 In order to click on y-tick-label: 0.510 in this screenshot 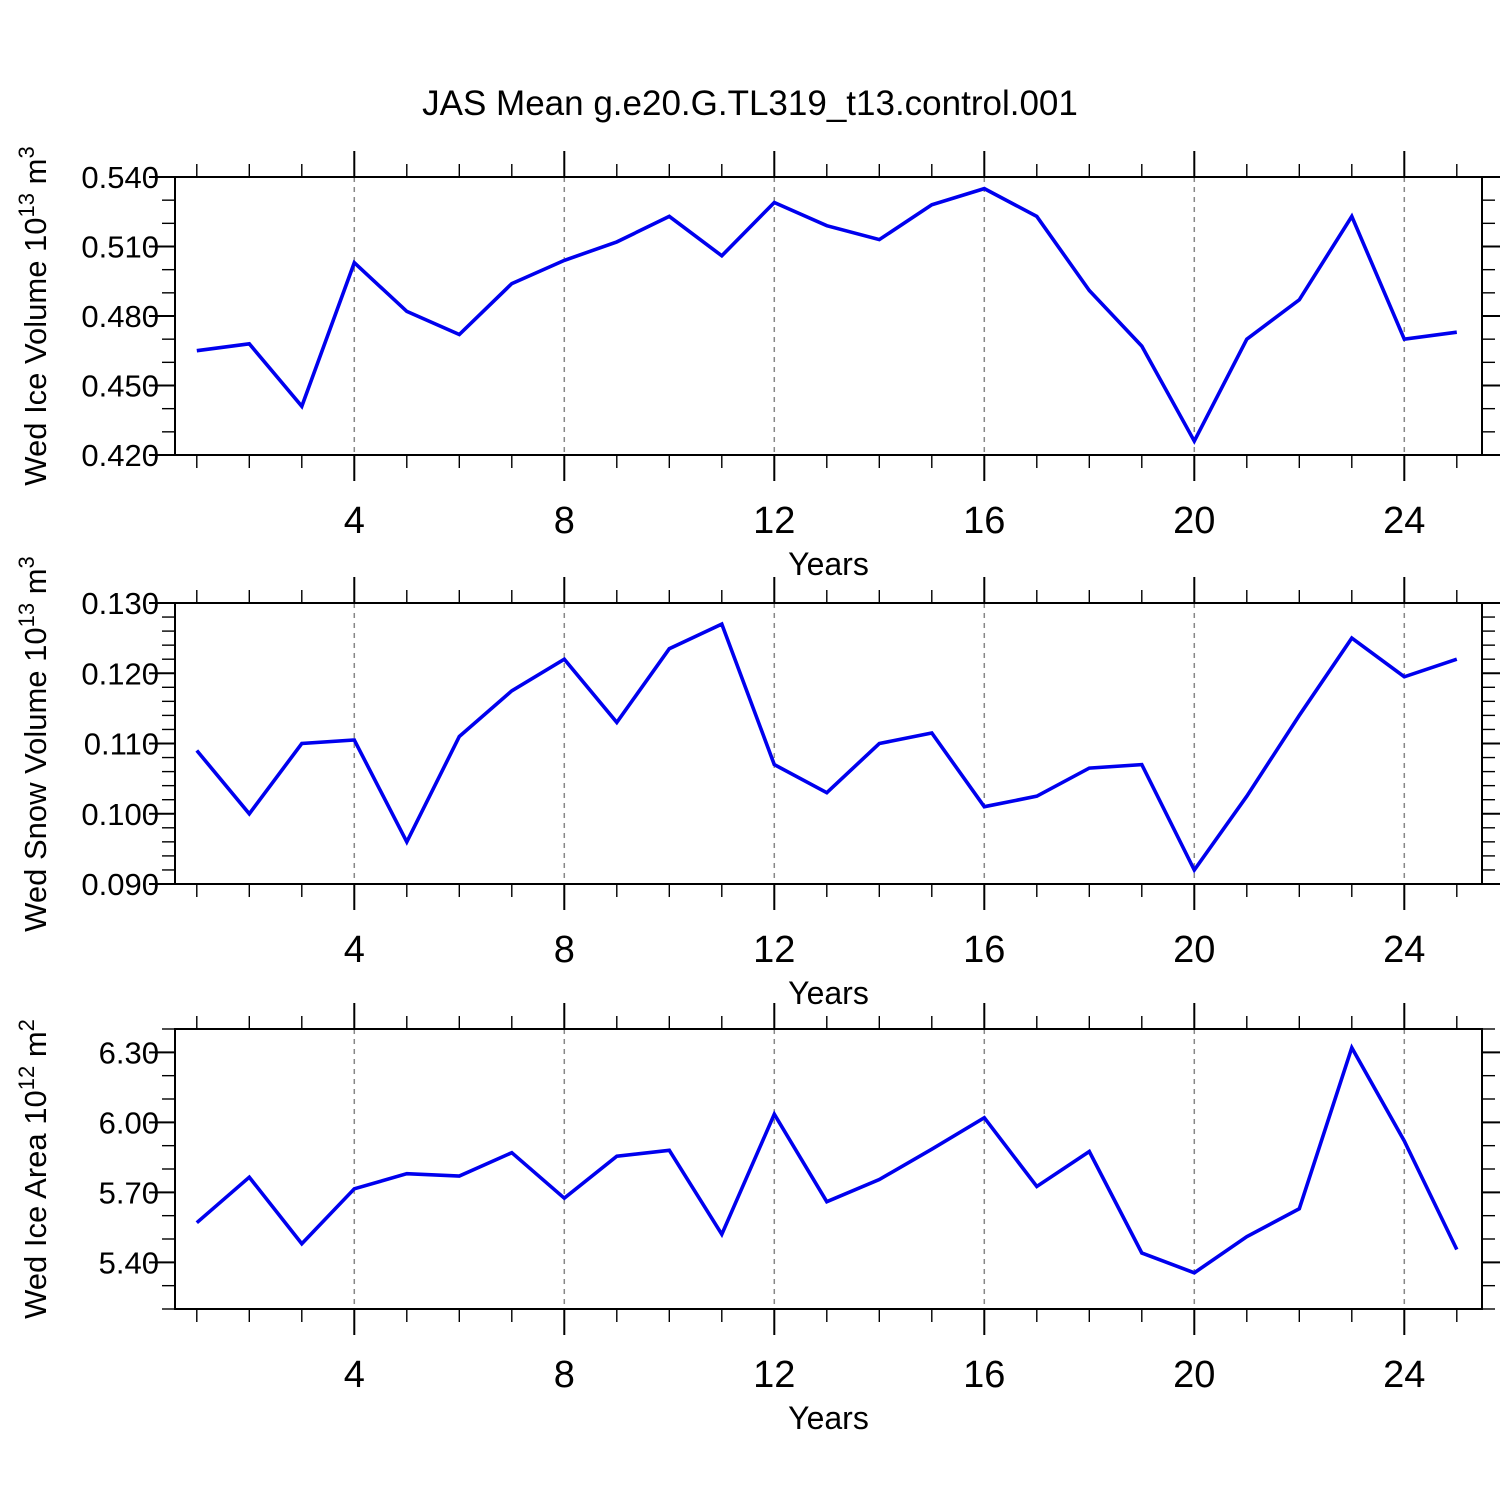, I will do `click(120, 247)`.